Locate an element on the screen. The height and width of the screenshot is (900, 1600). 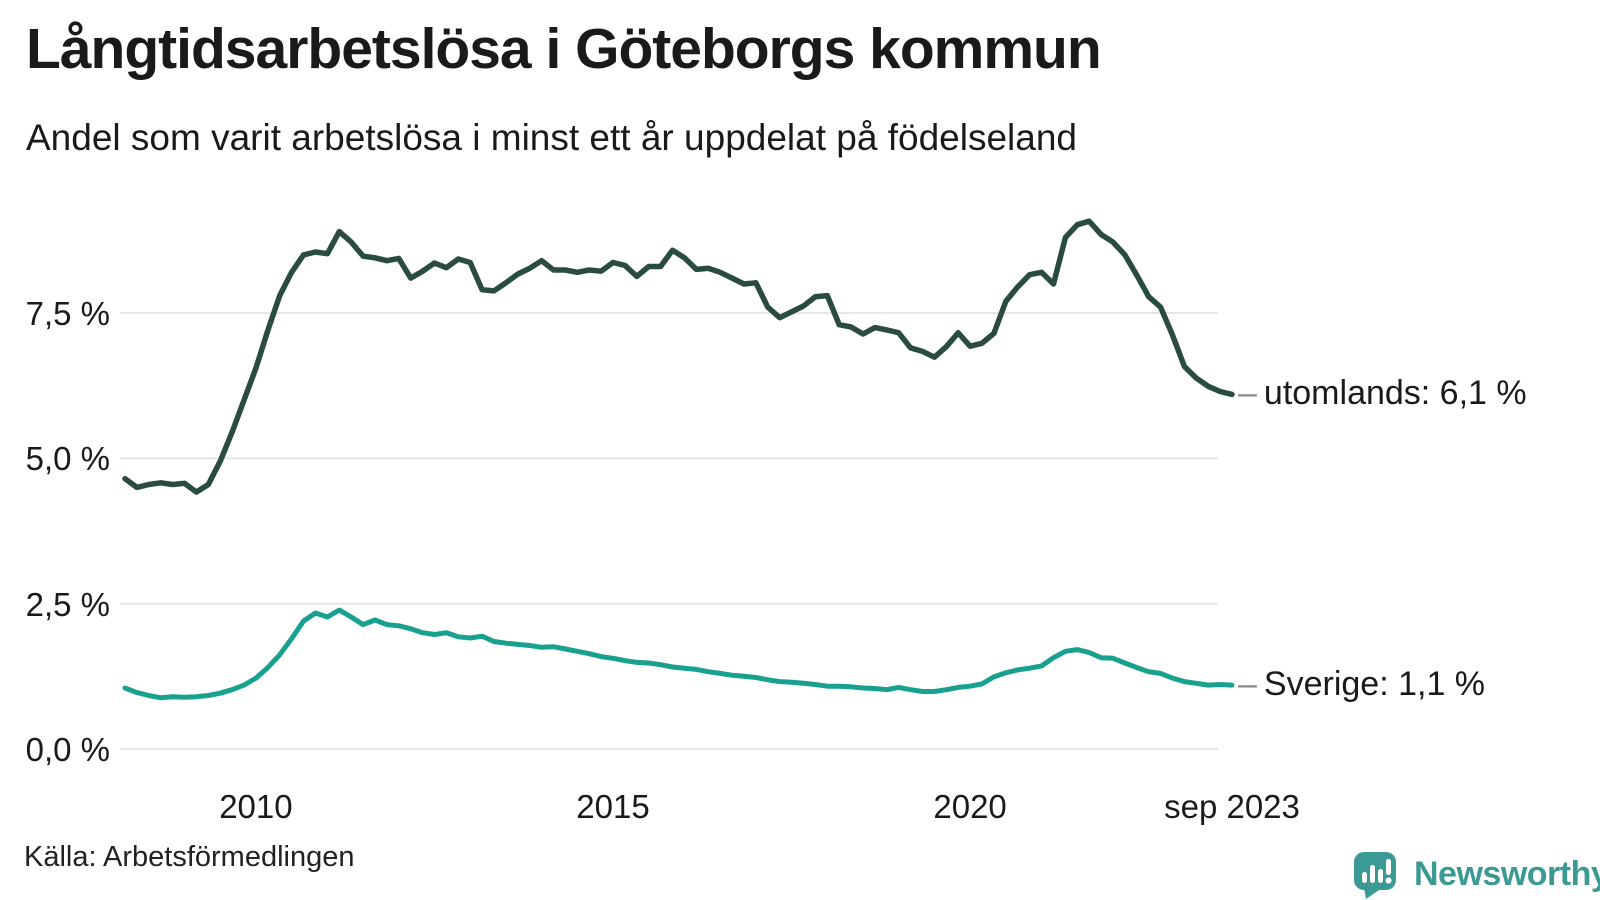
series-end-label-text: Sverige: 1,1 % is located at coordinates (1374, 684).